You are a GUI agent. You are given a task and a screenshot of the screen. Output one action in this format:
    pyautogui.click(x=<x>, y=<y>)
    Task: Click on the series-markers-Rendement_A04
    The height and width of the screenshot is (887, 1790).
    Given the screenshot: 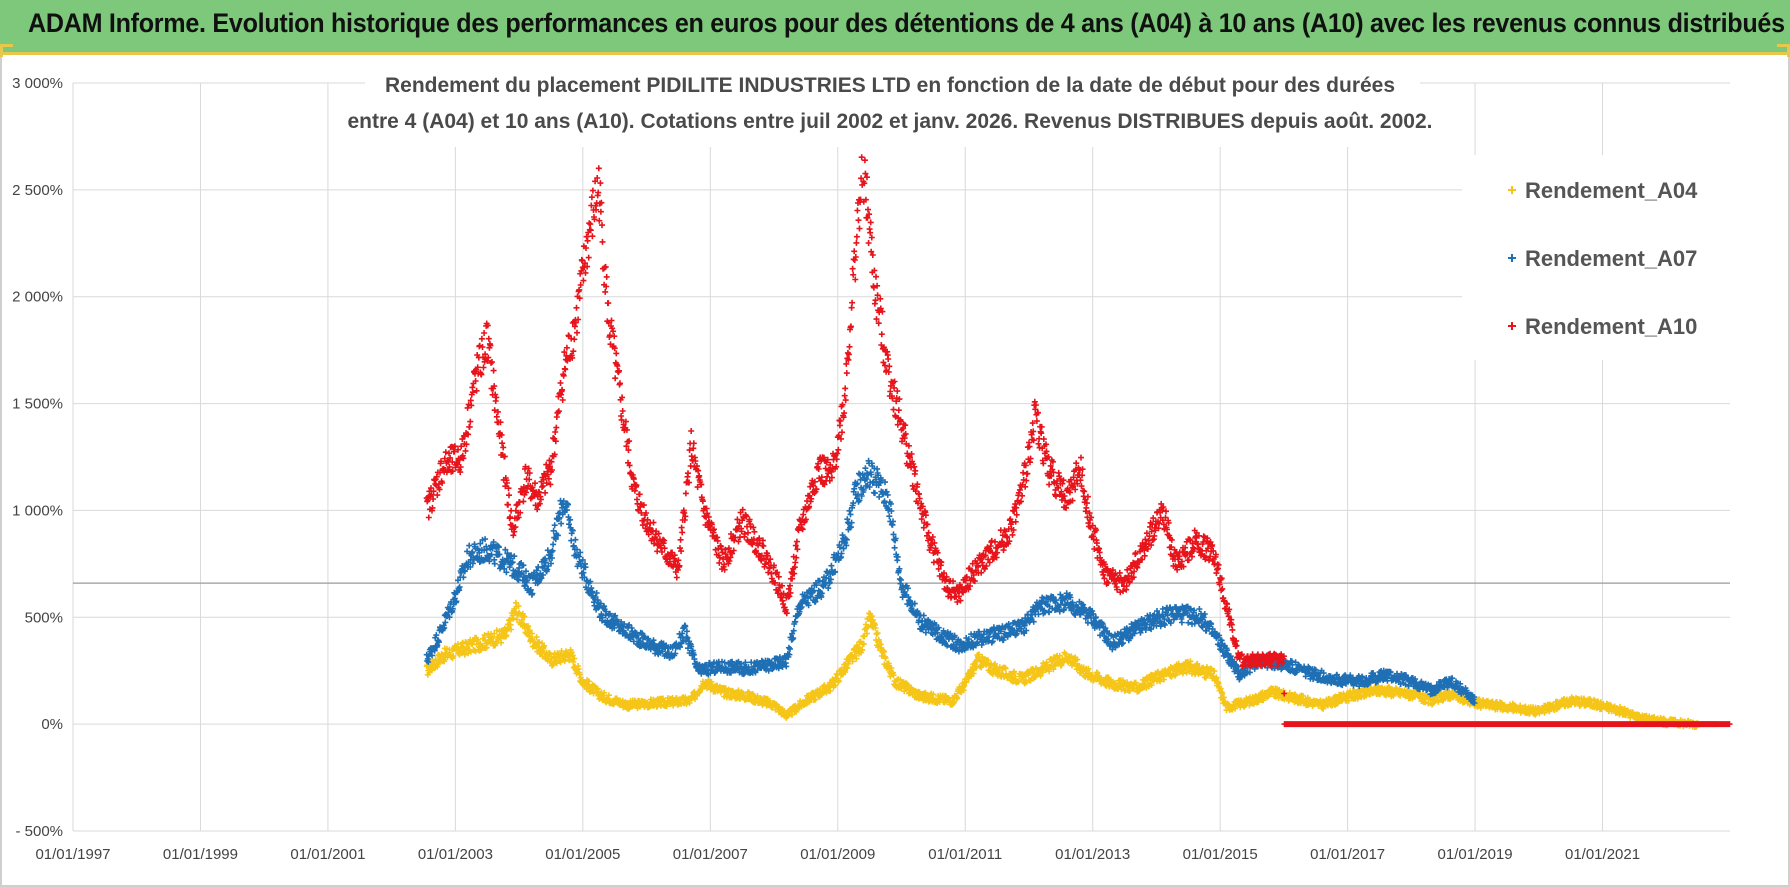 What is the action you would take?
    pyautogui.click(x=1071, y=664)
    